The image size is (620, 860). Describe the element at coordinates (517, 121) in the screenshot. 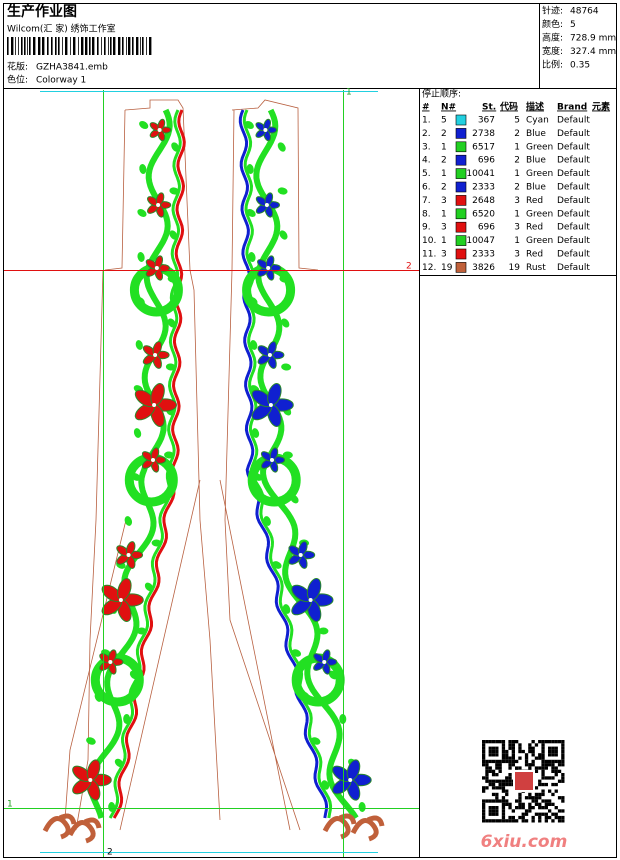

I see `row-code: 5` at that location.